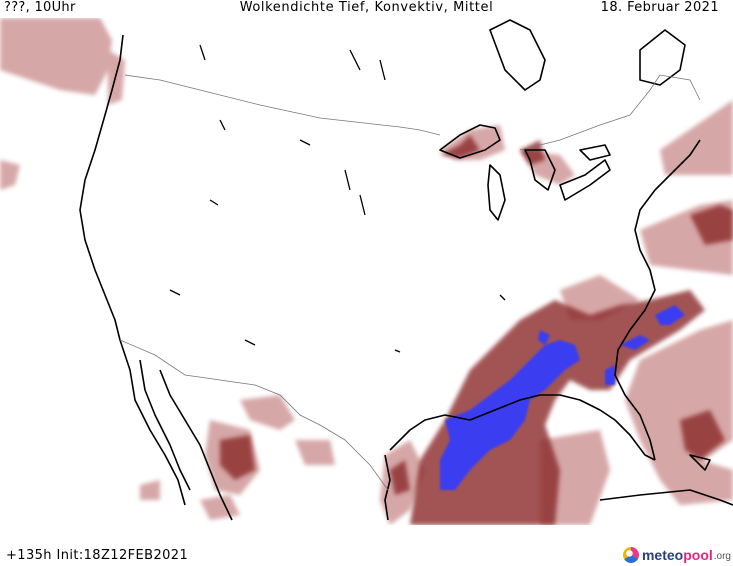 The height and width of the screenshot is (566, 733). I want to click on map-title: Wolkendichte Tief, Konvektiv, Mittel, so click(366, 7).